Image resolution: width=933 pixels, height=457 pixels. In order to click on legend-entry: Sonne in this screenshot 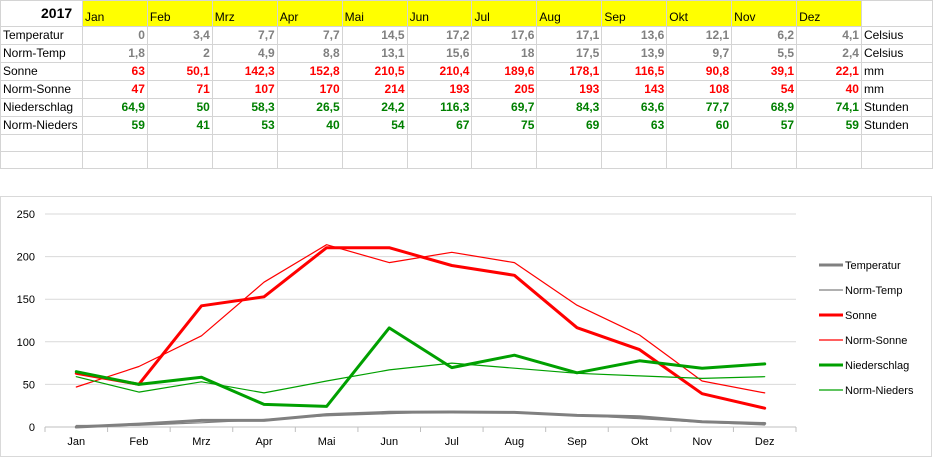, I will do `click(861, 316)`.